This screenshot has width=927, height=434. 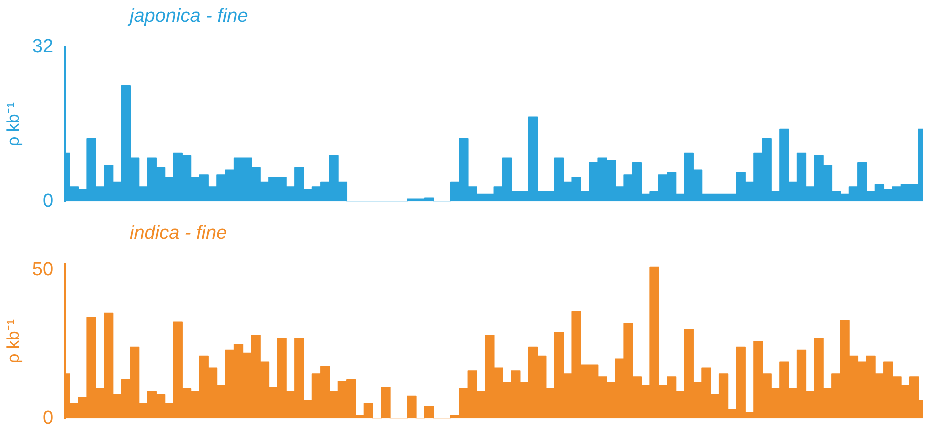 I want to click on chart-title: japonica - fine, so click(x=189, y=17).